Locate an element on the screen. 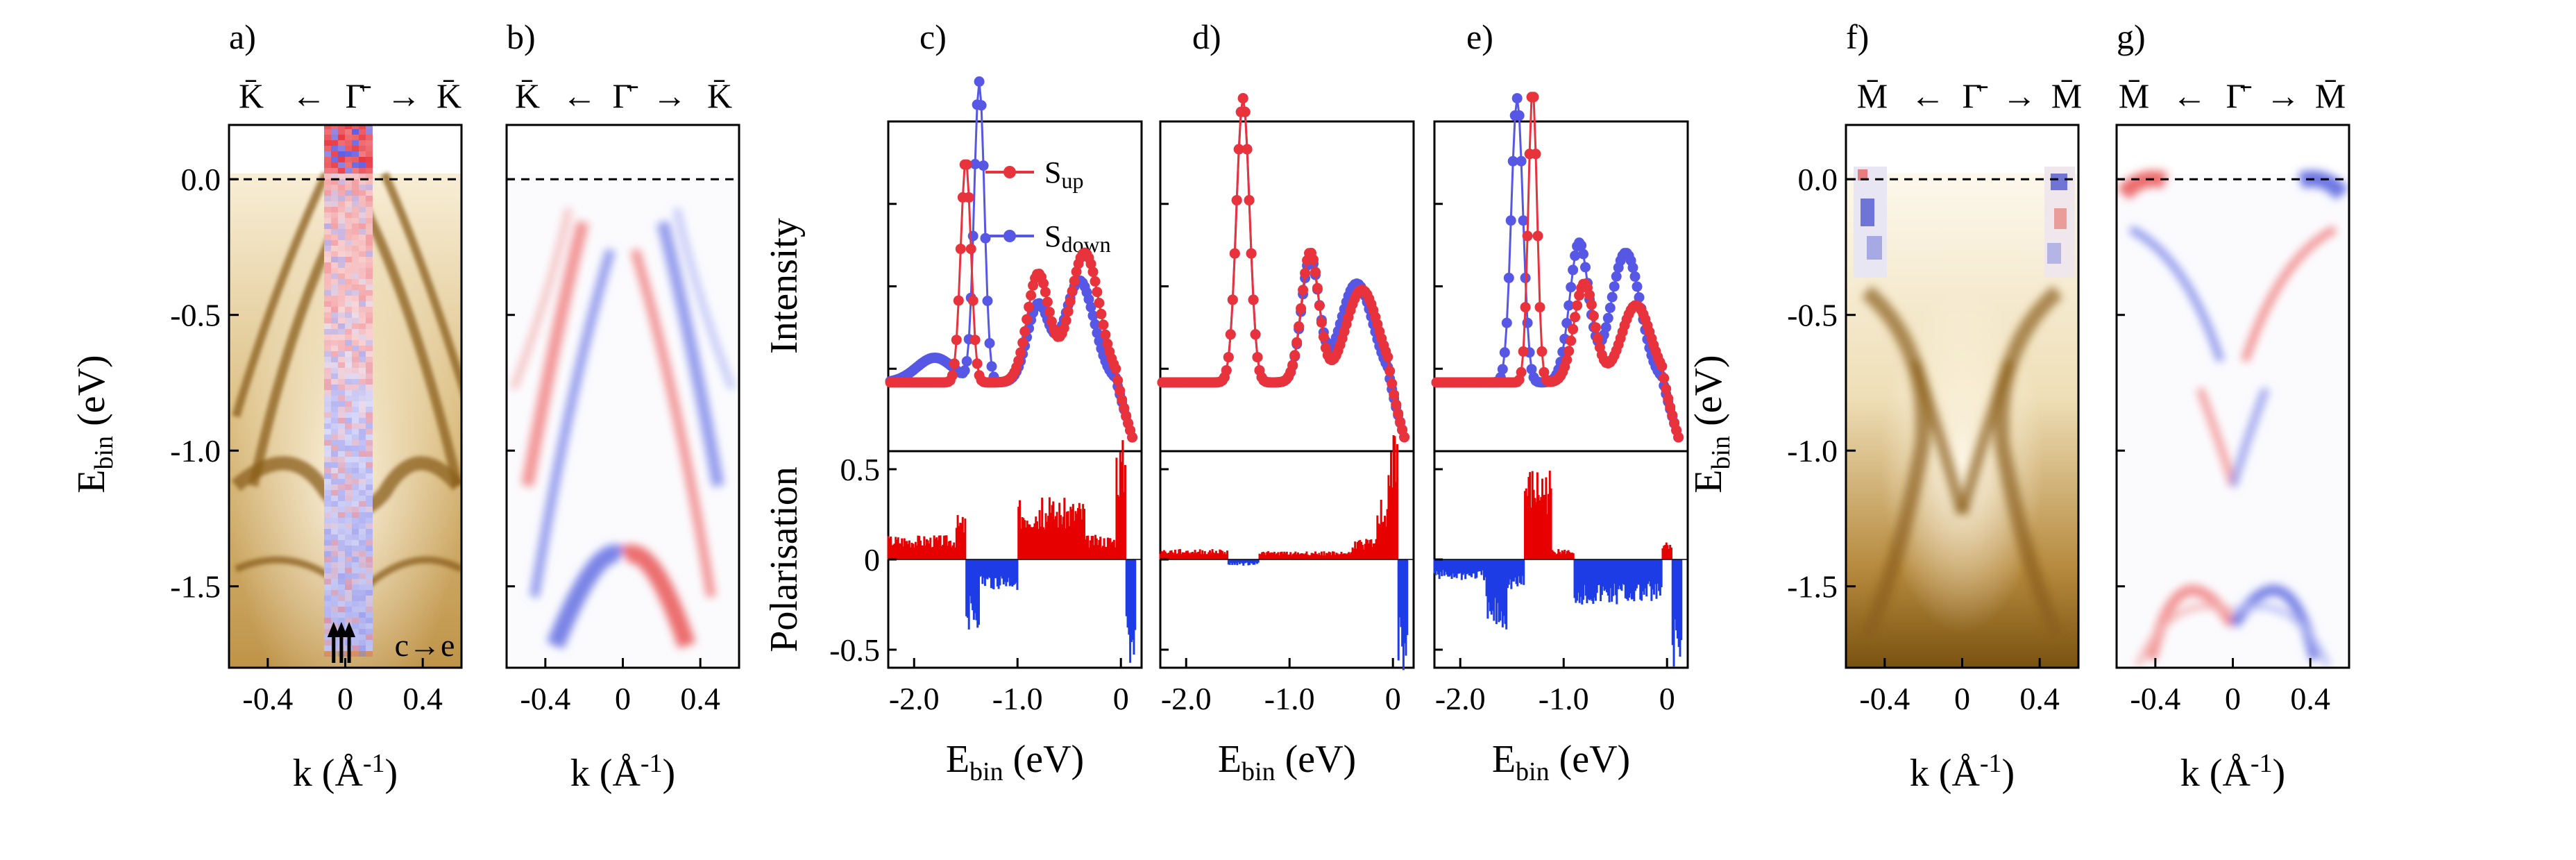 The image size is (2576, 860). arpes-image is located at coordinates (345, 397).